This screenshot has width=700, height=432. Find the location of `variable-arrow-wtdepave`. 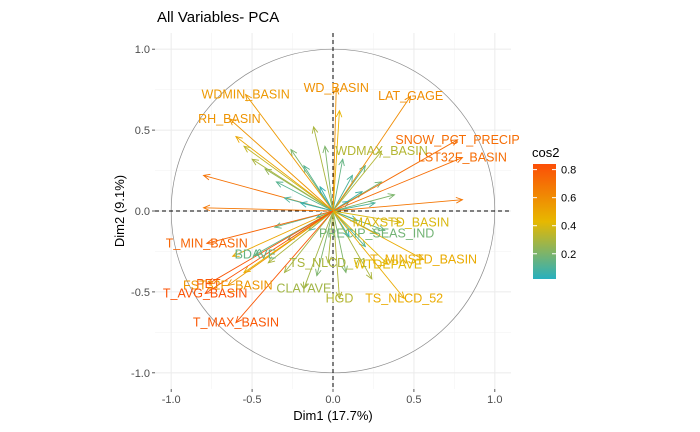

variable-arrow-wtdepave is located at coordinates (360, 238).